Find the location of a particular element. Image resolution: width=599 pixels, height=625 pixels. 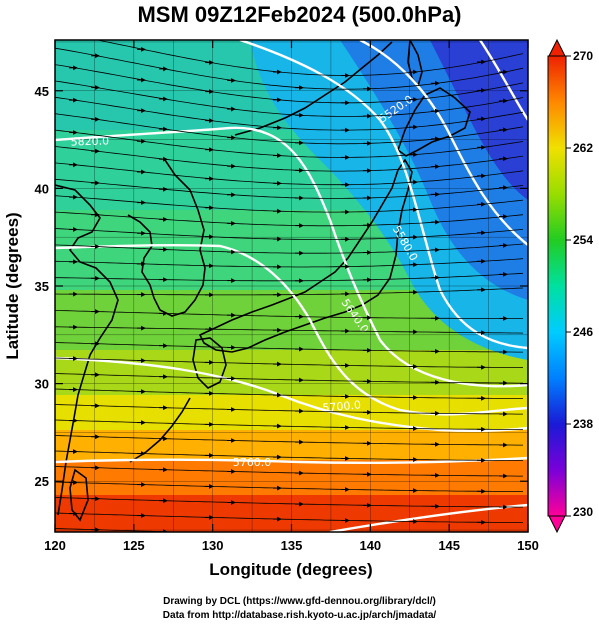

colorbar-labels: 270 262 254 246 238 230 is located at coordinates (579, 284).